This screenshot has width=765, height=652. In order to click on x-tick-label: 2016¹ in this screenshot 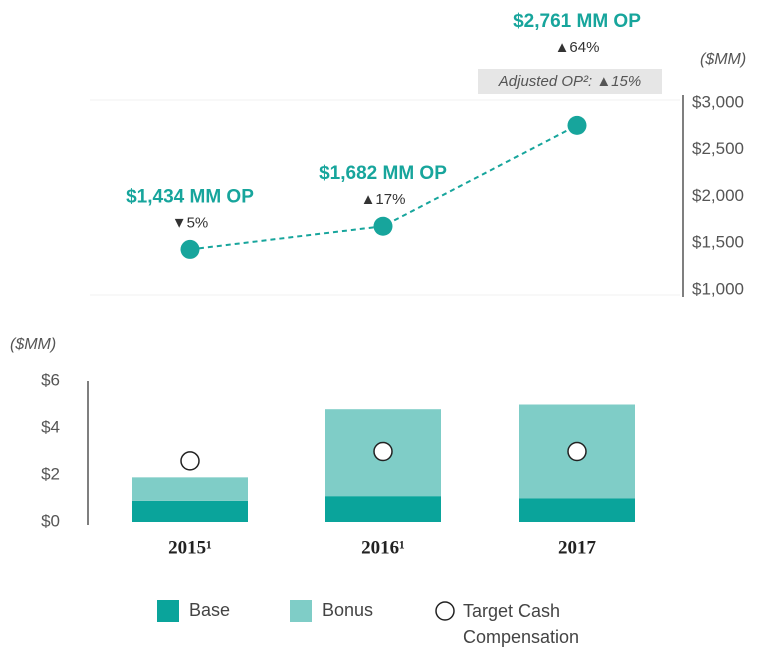, I will do `click(383, 547)`.